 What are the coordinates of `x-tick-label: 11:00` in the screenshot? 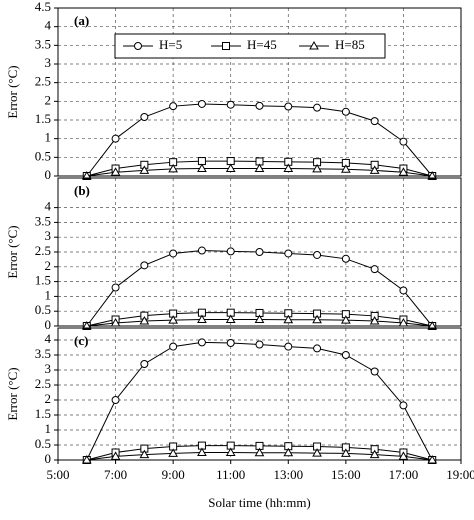 It's located at (230, 474).